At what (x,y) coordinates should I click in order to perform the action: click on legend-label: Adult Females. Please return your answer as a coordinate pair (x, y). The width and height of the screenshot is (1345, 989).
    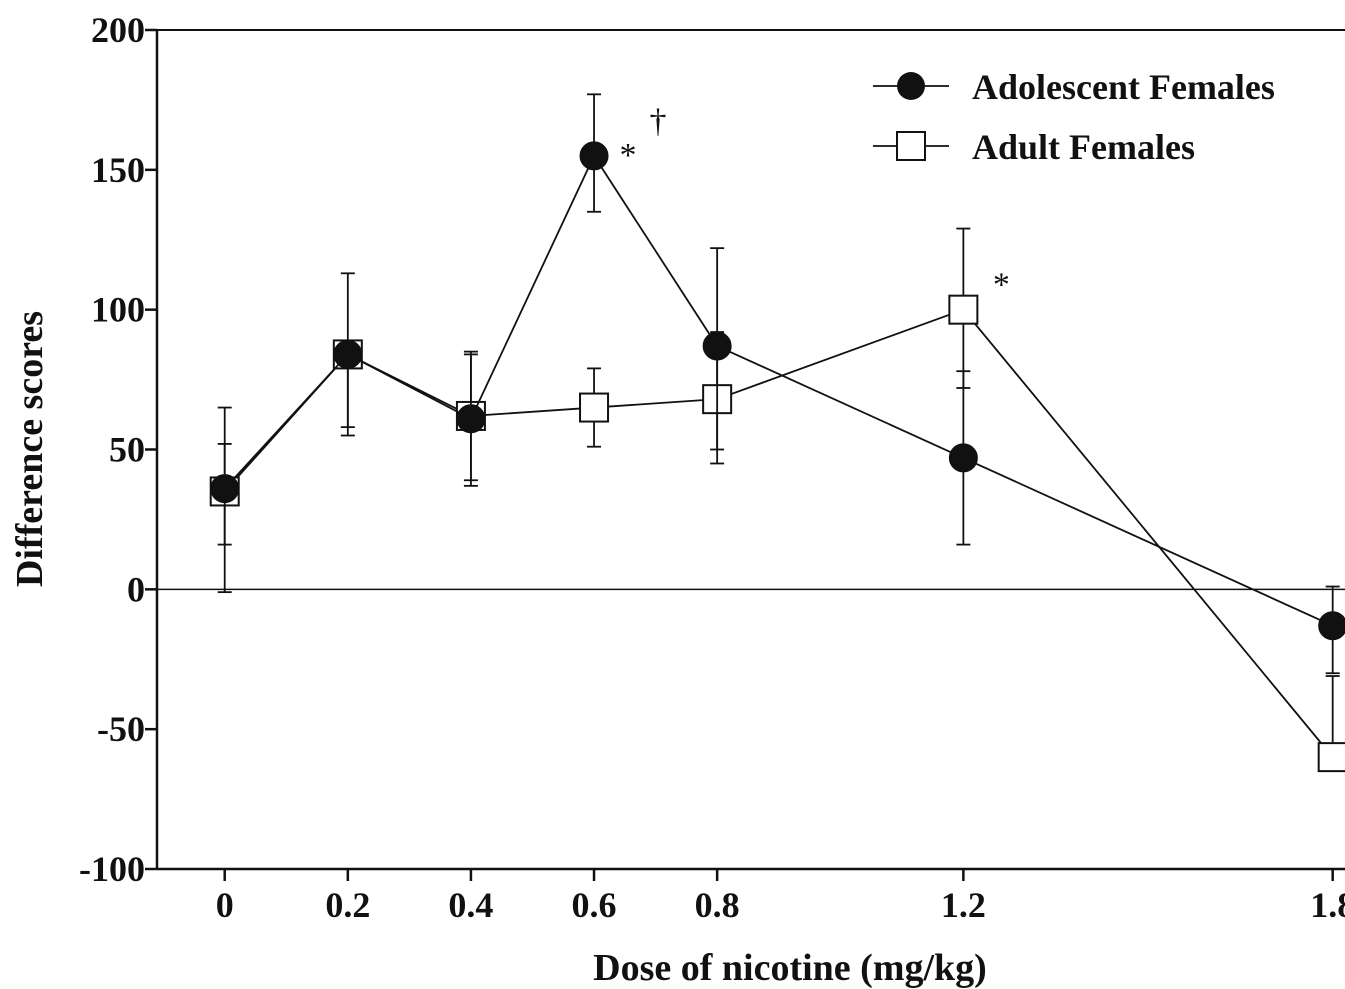
    Looking at the image, I should click on (1083, 147).